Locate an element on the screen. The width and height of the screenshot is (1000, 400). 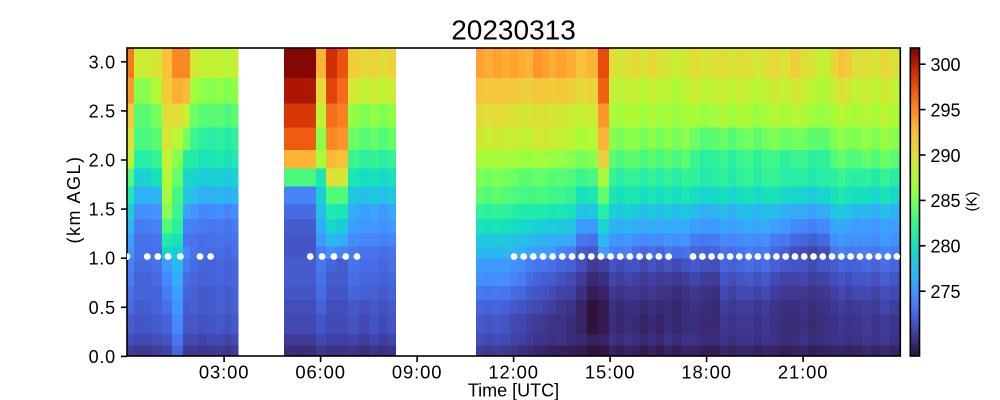
svg-text: 2.0 is located at coordinates (102, 161).